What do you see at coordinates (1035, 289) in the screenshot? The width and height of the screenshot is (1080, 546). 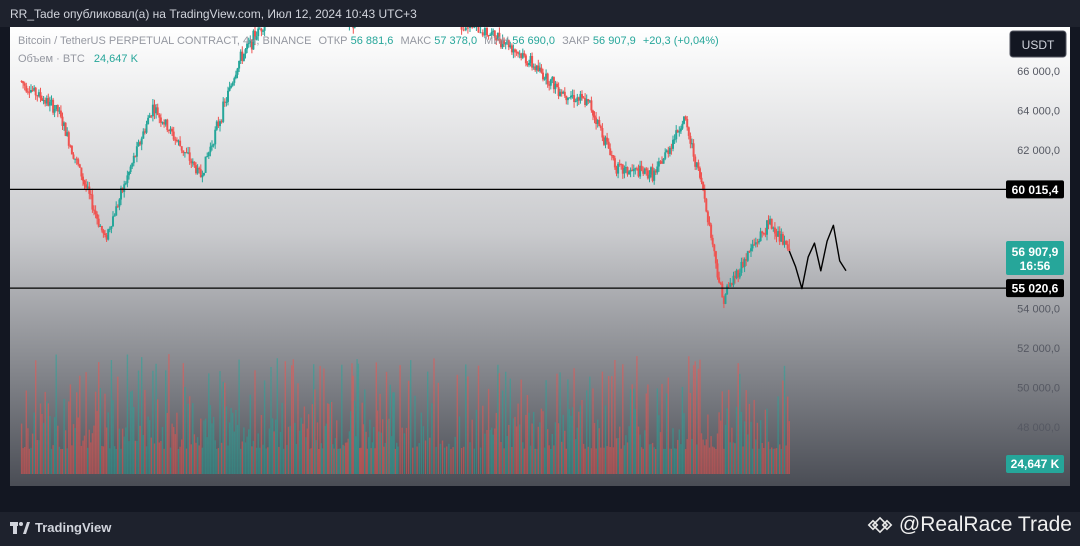 I see `level-label: 55 020,6` at bounding box center [1035, 289].